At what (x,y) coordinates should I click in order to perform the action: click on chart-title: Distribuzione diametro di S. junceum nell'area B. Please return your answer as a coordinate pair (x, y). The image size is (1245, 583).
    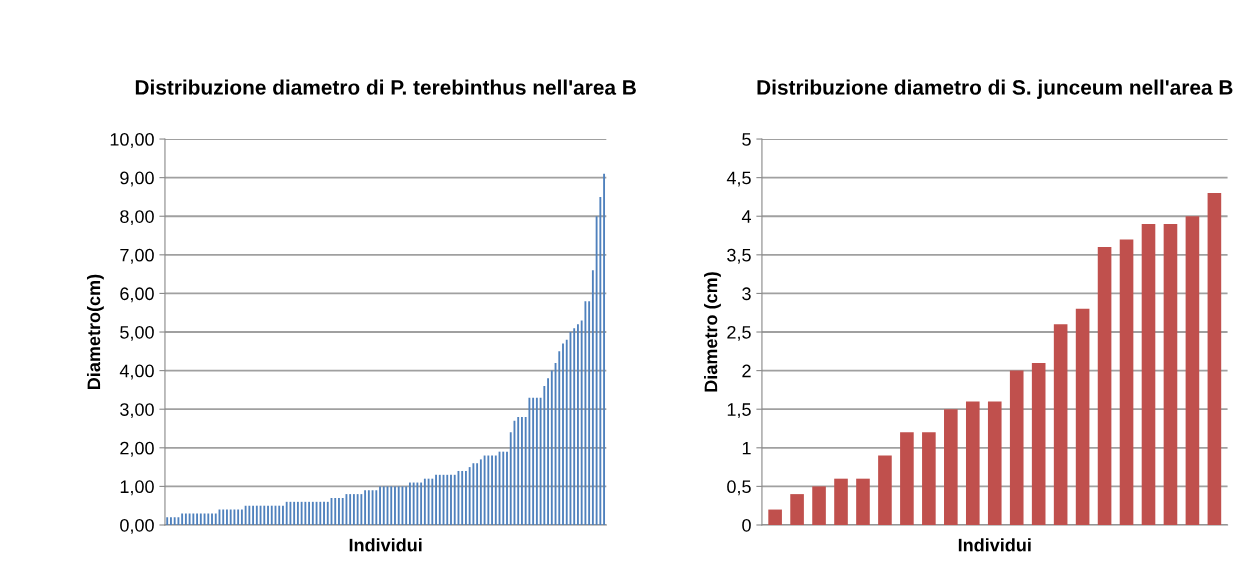
    Looking at the image, I should click on (995, 89).